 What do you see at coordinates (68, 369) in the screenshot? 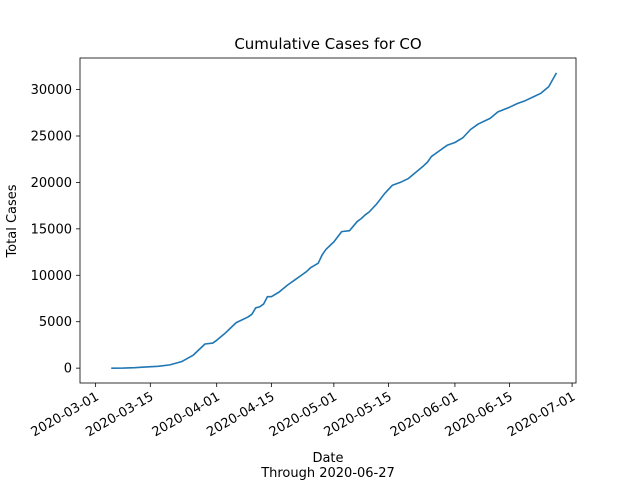
I see `y-tick-label: 0` at bounding box center [68, 369].